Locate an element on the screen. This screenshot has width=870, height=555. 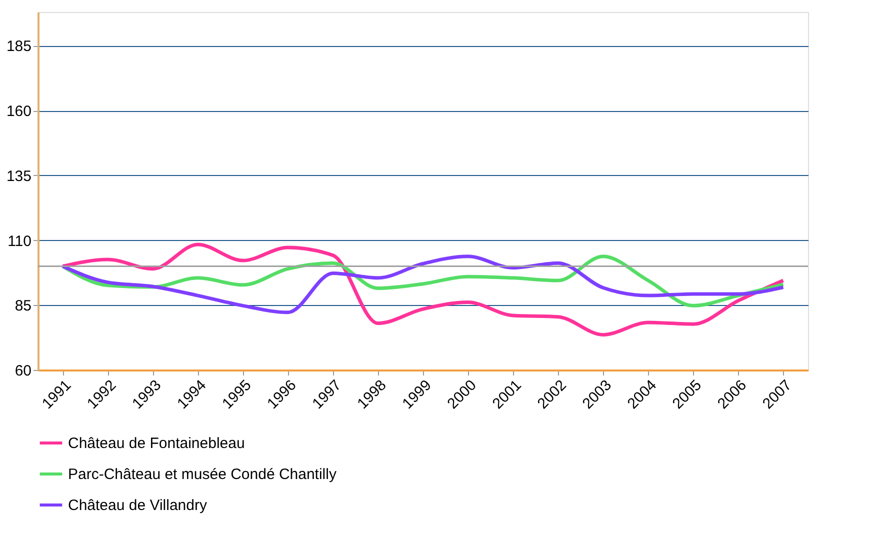
legend-label: Parc-Château et musée Condé Chantilly is located at coordinates (202, 474).